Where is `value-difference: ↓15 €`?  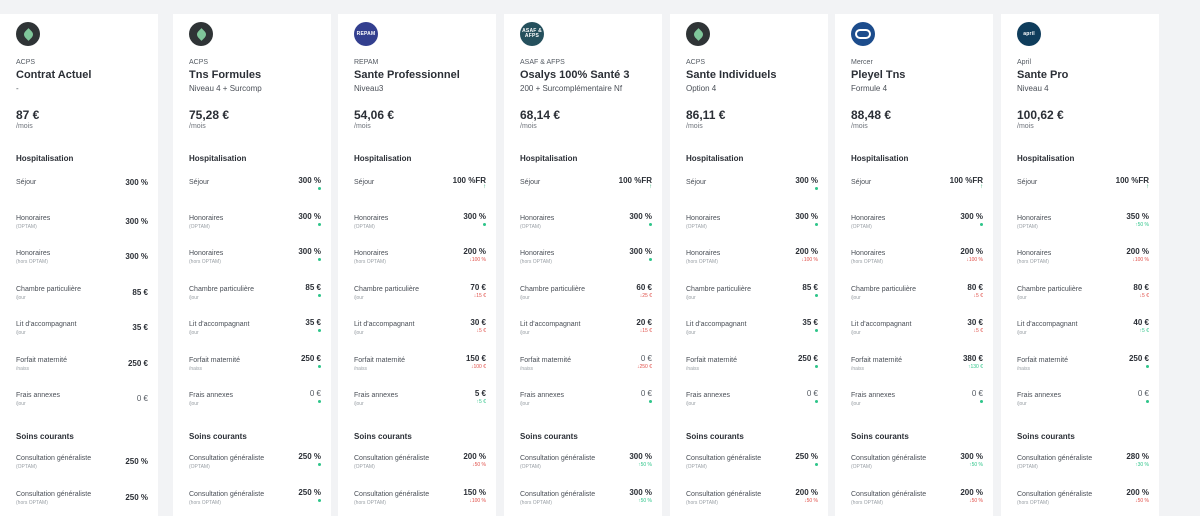
value-difference: ↓15 € is located at coordinates (645, 331).